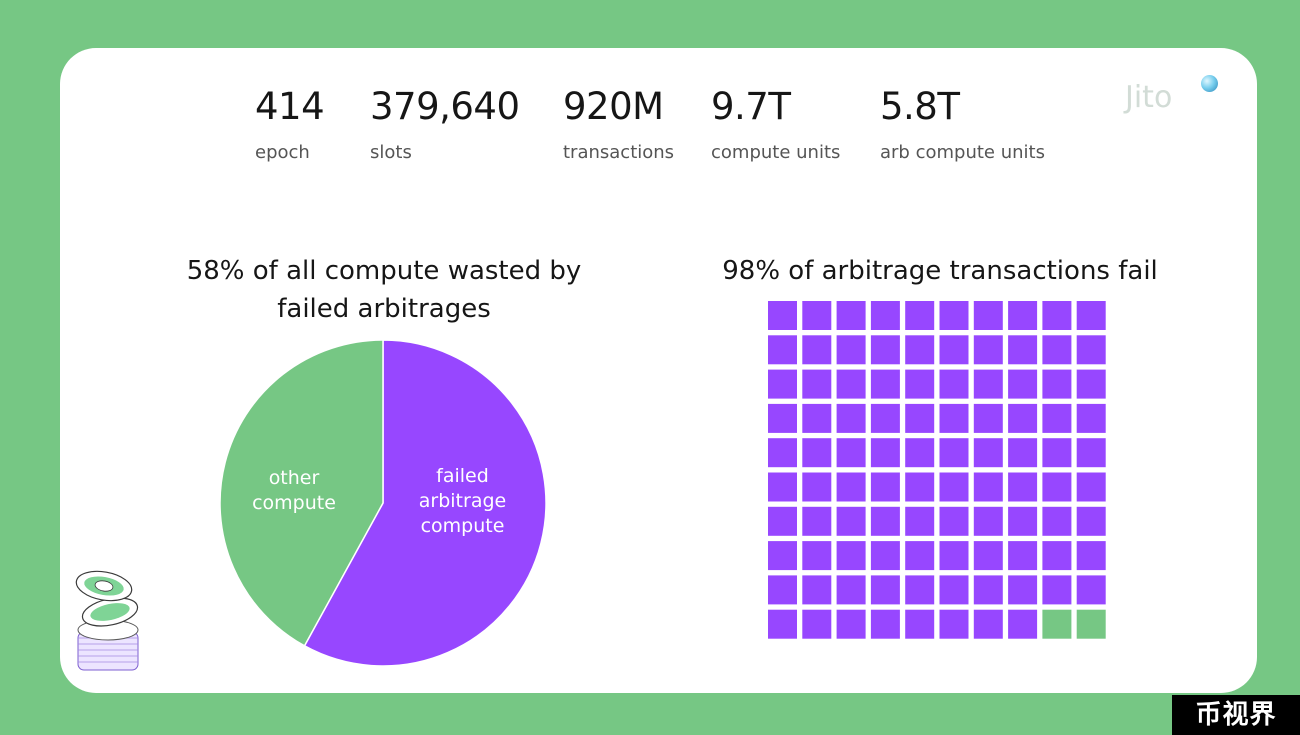 The image size is (1300, 735). Describe the element at coordinates (613, 106) in the screenshot. I see `stat-value: 920M` at that location.